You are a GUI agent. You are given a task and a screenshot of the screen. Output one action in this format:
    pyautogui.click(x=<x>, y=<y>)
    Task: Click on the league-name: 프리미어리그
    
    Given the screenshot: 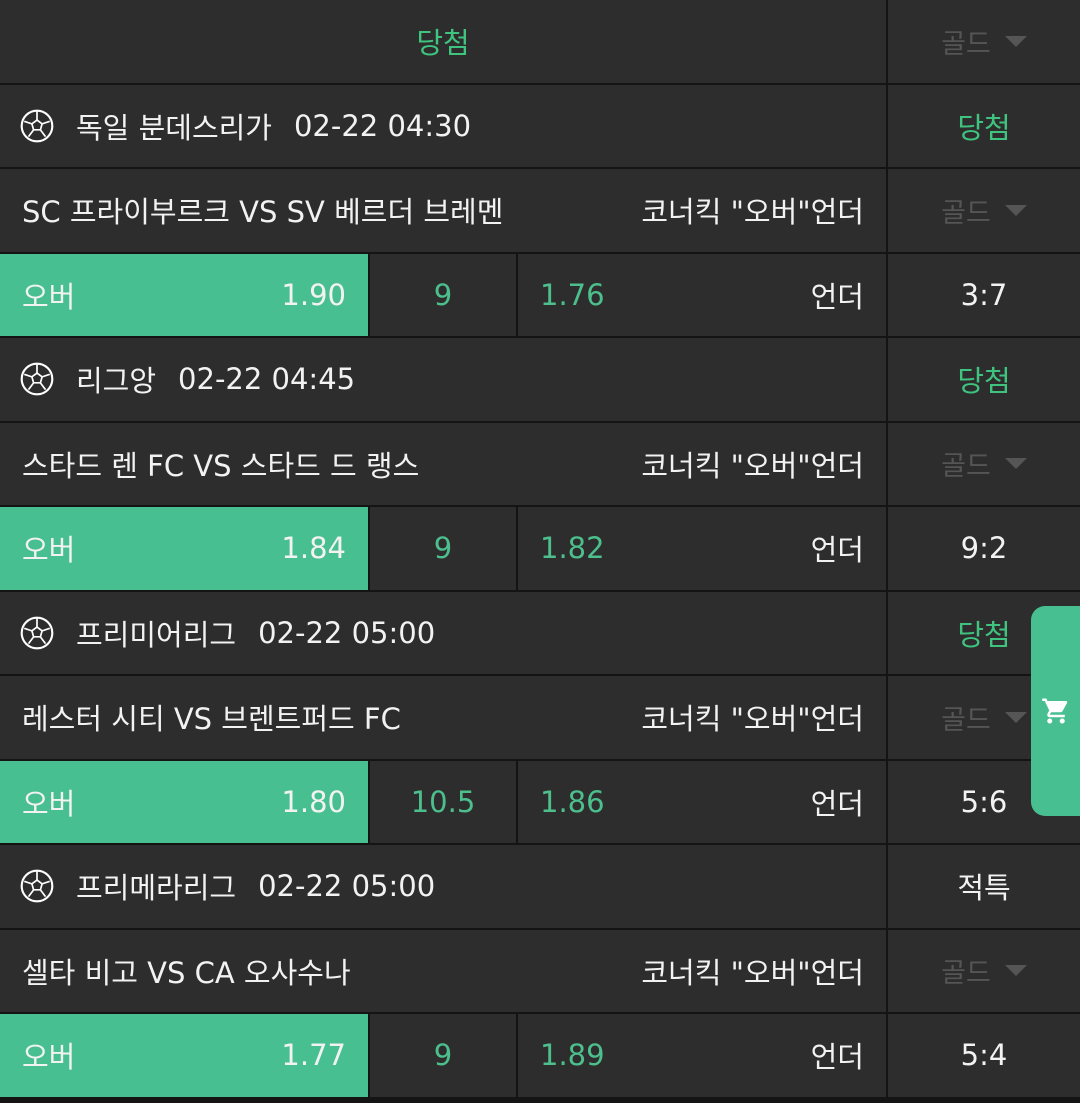 What is the action you would take?
    pyautogui.click(x=156, y=634)
    